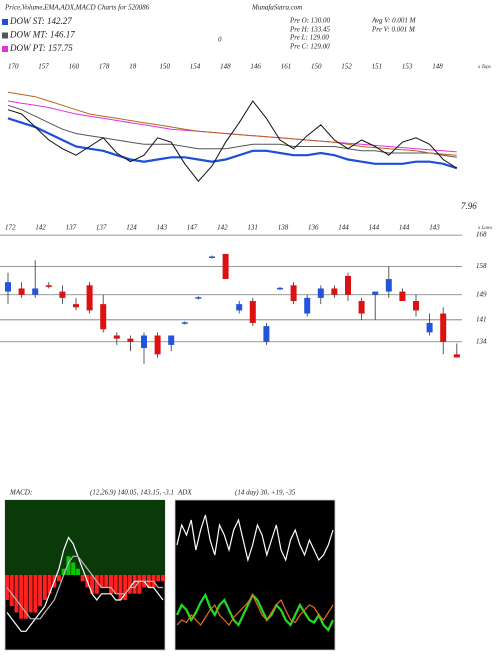 The height and width of the screenshot is (660, 500). Describe the element at coordinates (85, 537) in the screenshot. I see `macd-panel-upper` at that location.